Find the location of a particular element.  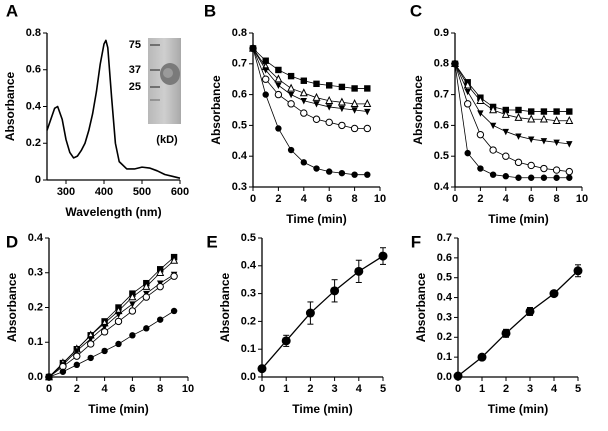

x-axis-label: Wavelength (nm) is located at coordinates (113, 212).